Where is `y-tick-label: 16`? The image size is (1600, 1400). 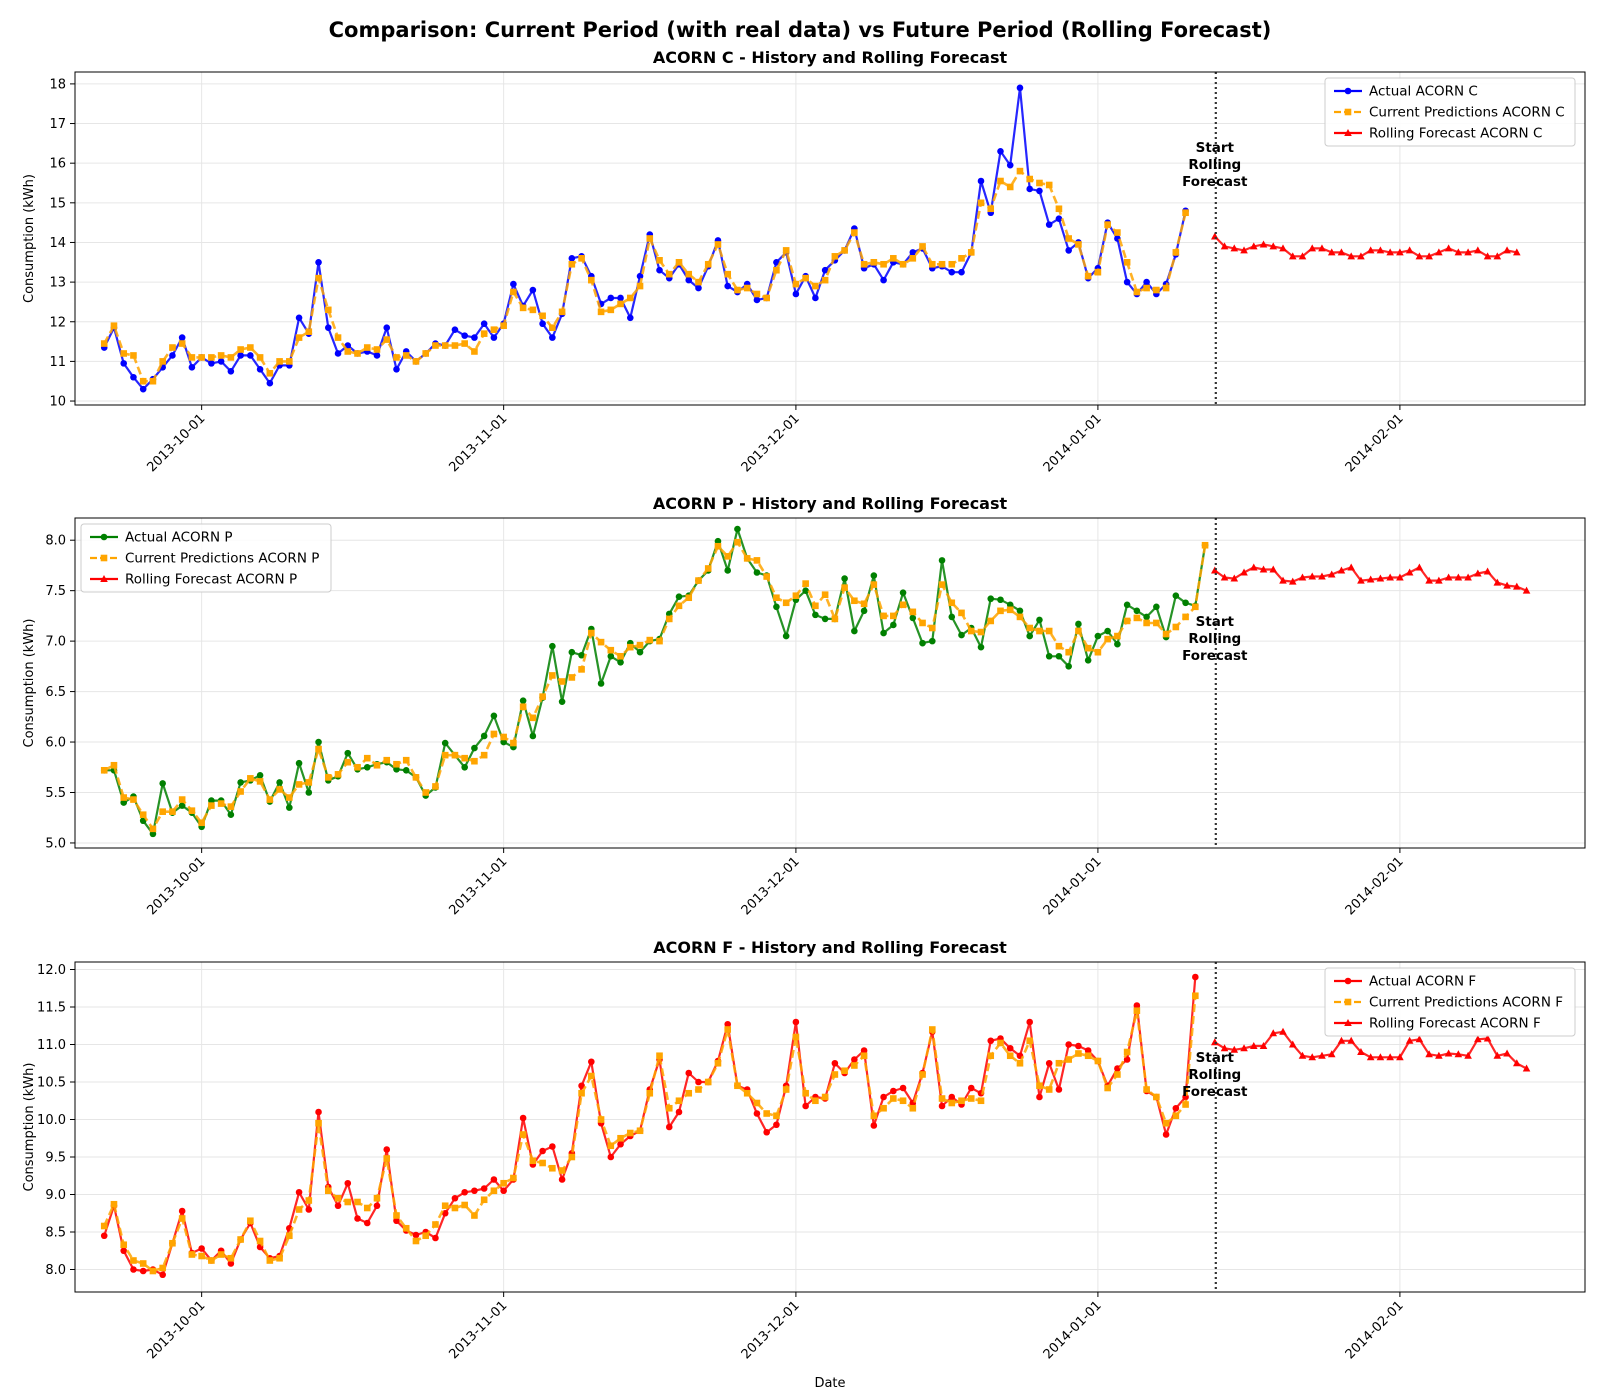 y-tick-label: 16 is located at coordinates (57, 164).